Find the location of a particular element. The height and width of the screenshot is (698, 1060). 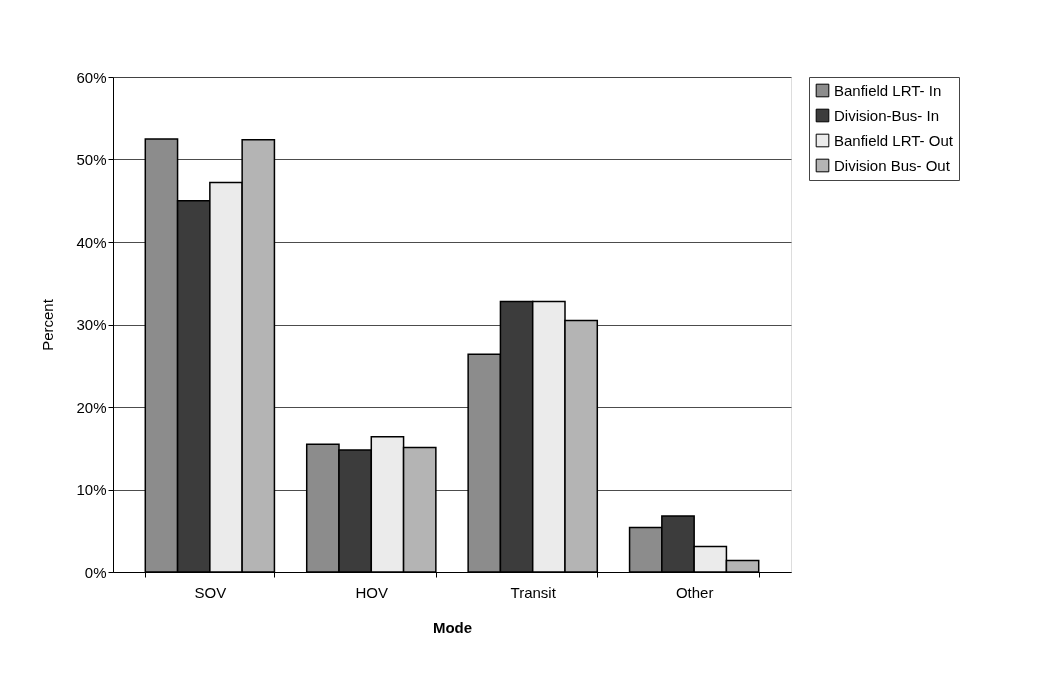

legend-label: Division-Bus- In is located at coordinates (887, 115).